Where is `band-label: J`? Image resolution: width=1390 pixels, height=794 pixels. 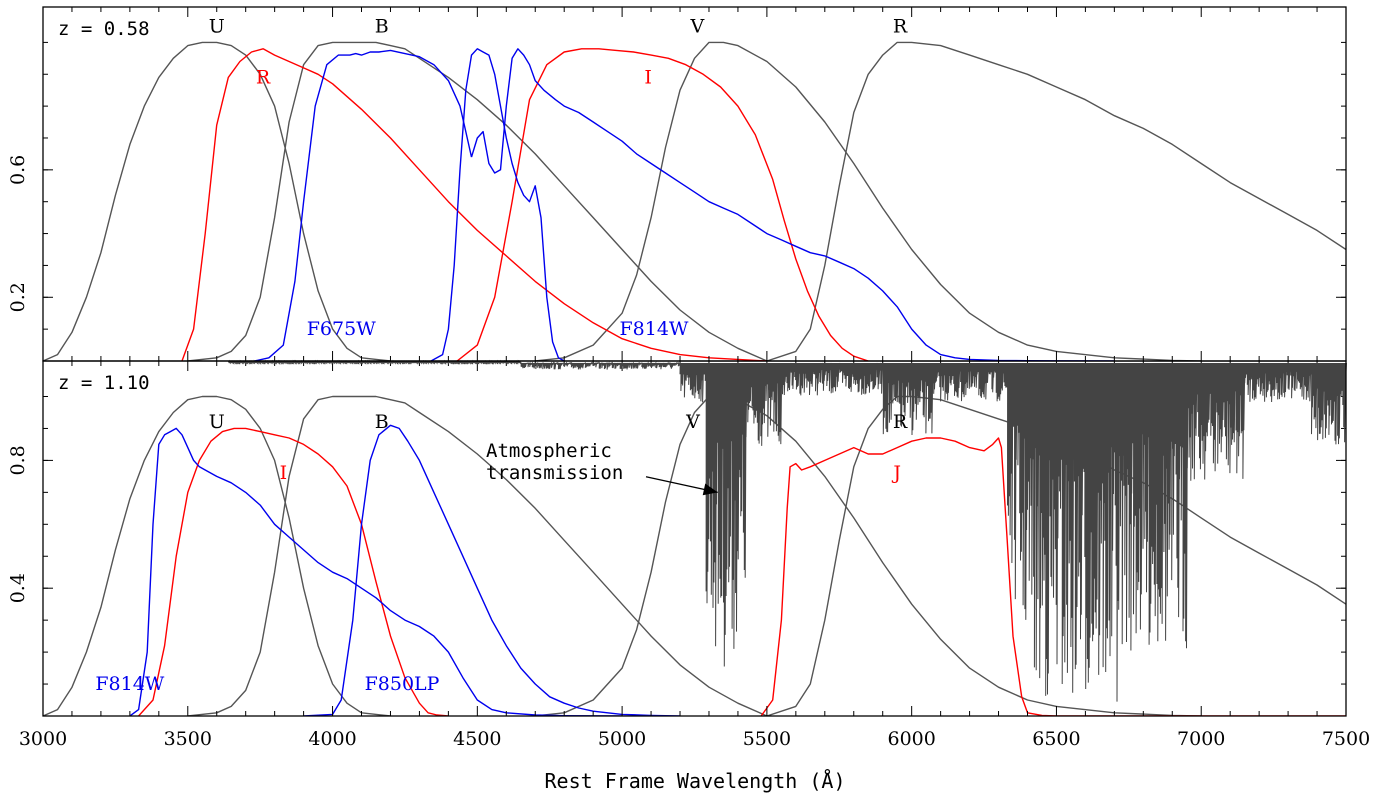 band-label: J is located at coordinates (896, 473).